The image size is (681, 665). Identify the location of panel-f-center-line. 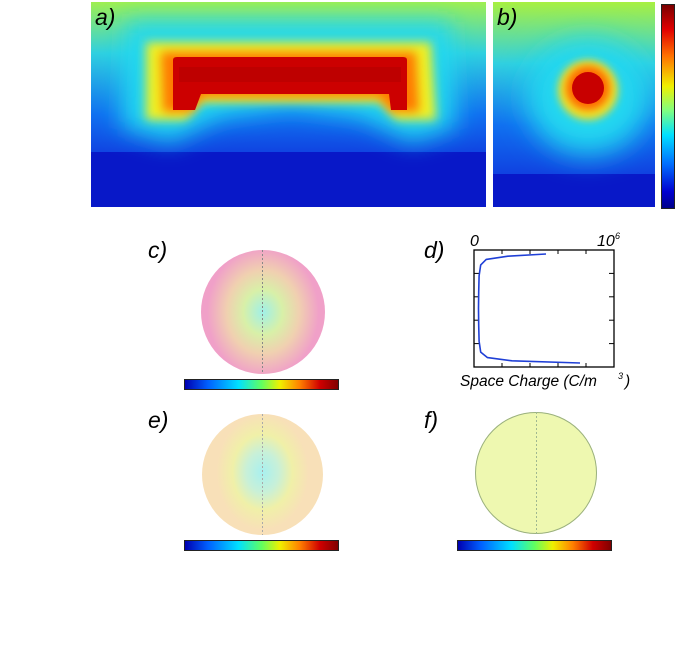
(536, 473).